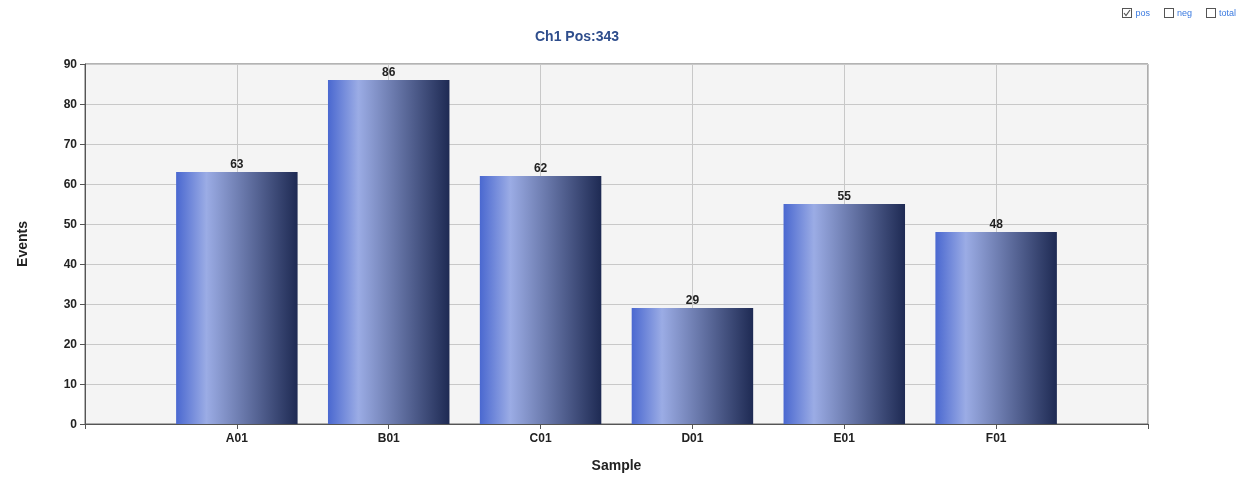  What do you see at coordinates (540, 438) in the screenshot?
I see `x-tick-label: C01` at bounding box center [540, 438].